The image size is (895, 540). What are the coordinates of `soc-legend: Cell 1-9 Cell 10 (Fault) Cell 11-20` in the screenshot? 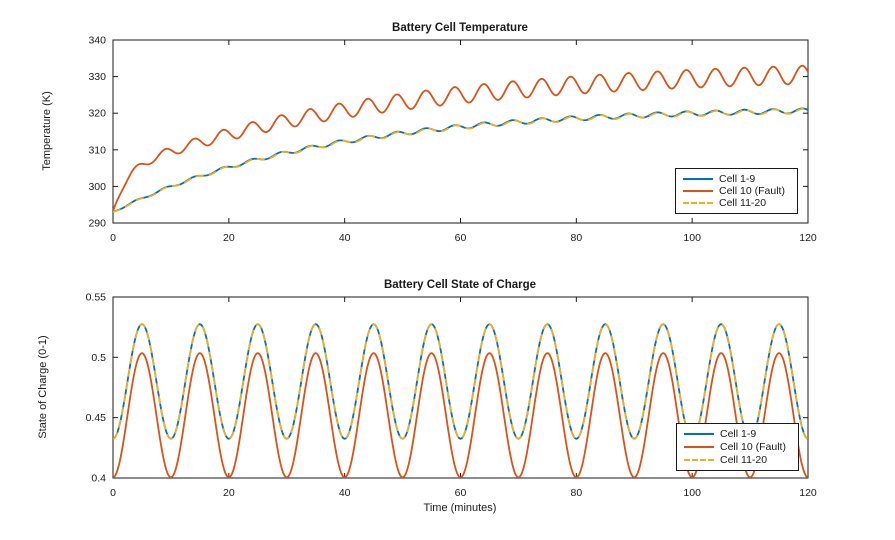 It's located at (737, 447).